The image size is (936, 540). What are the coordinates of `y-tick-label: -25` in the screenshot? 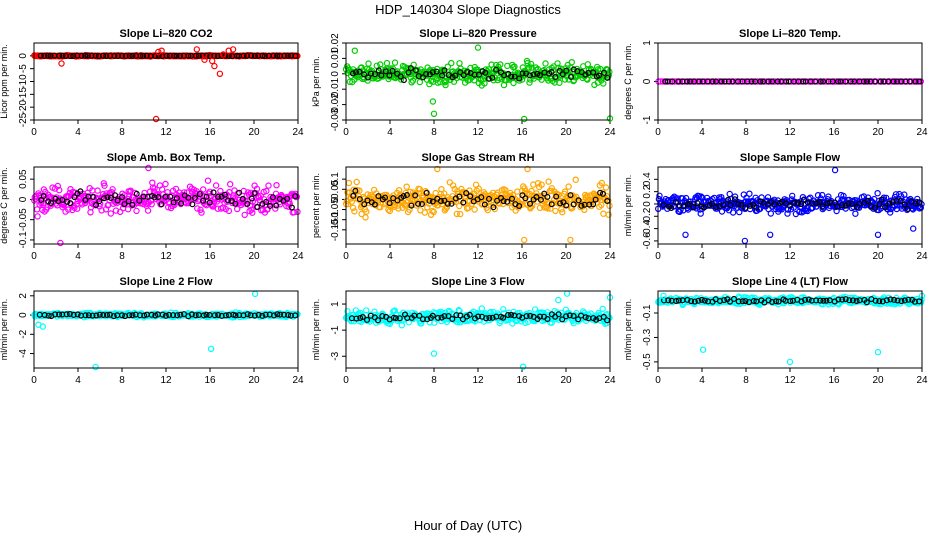 It's located at (23, 119).